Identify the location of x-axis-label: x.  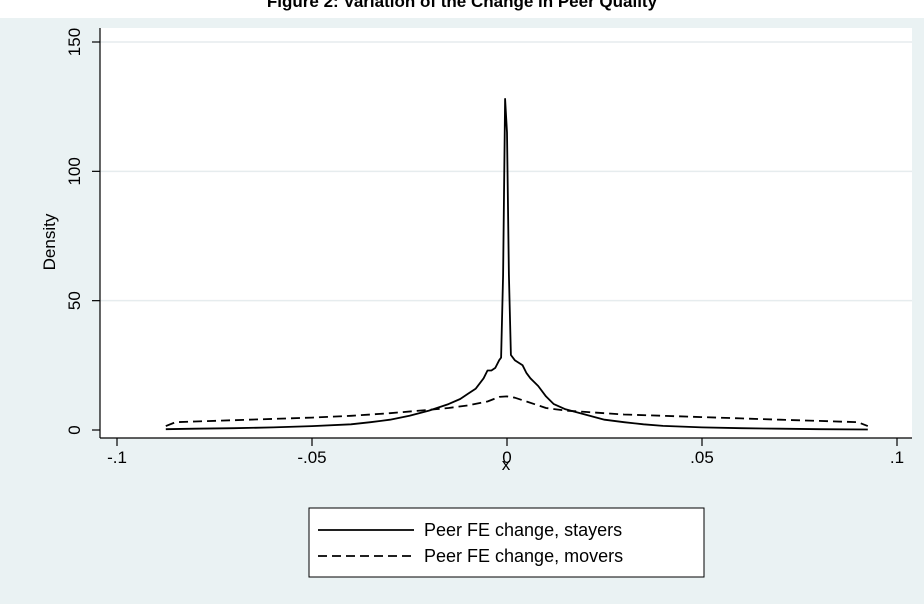
(506, 464).